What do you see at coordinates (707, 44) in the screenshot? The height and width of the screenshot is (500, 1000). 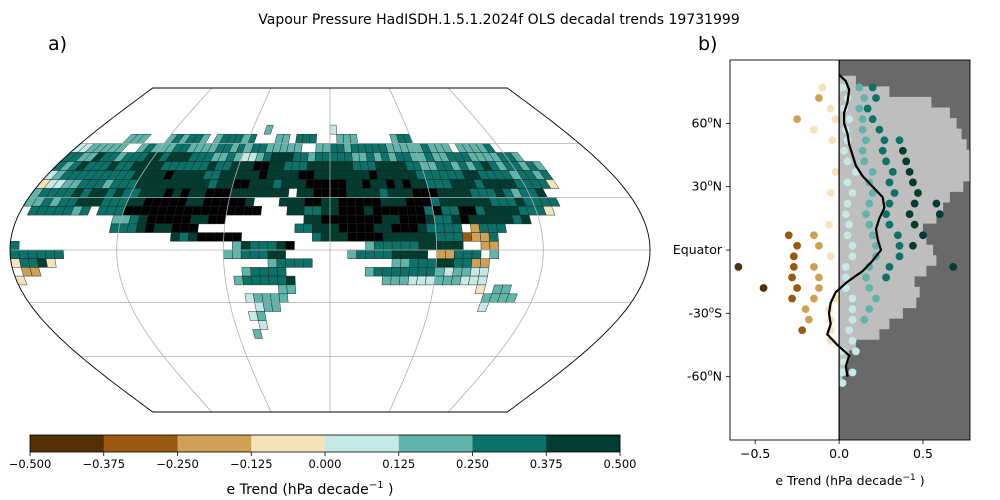 I see `panel-b-label: b)` at bounding box center [707, 44].